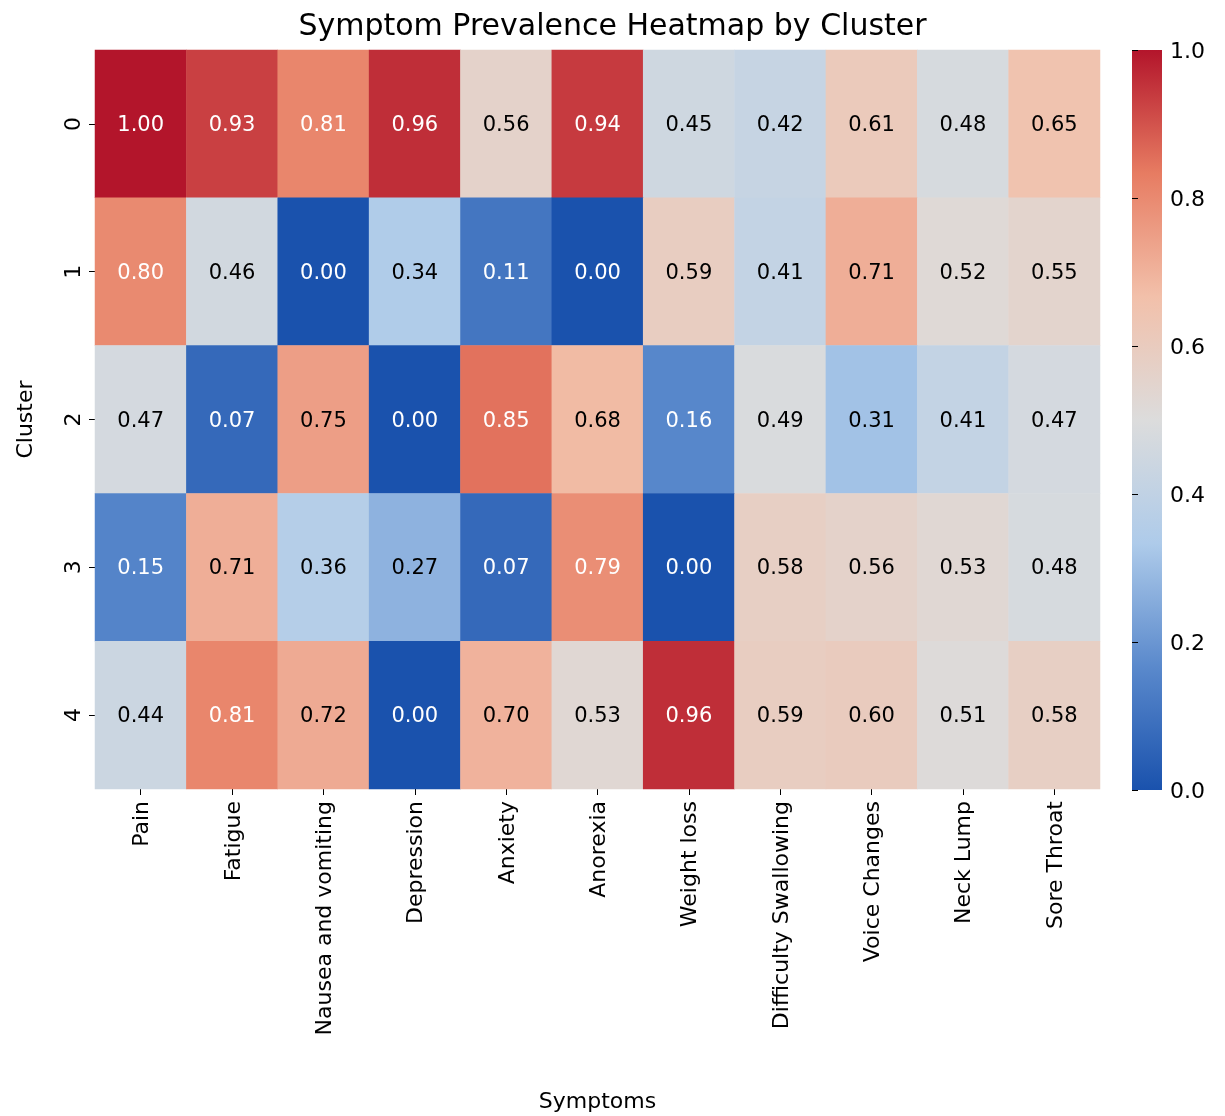 This screenshot has width=1225, height=1116. Describe the element at coordinates (72, 271) in the screenshot. I see `y-tick-label: 1` at that location.